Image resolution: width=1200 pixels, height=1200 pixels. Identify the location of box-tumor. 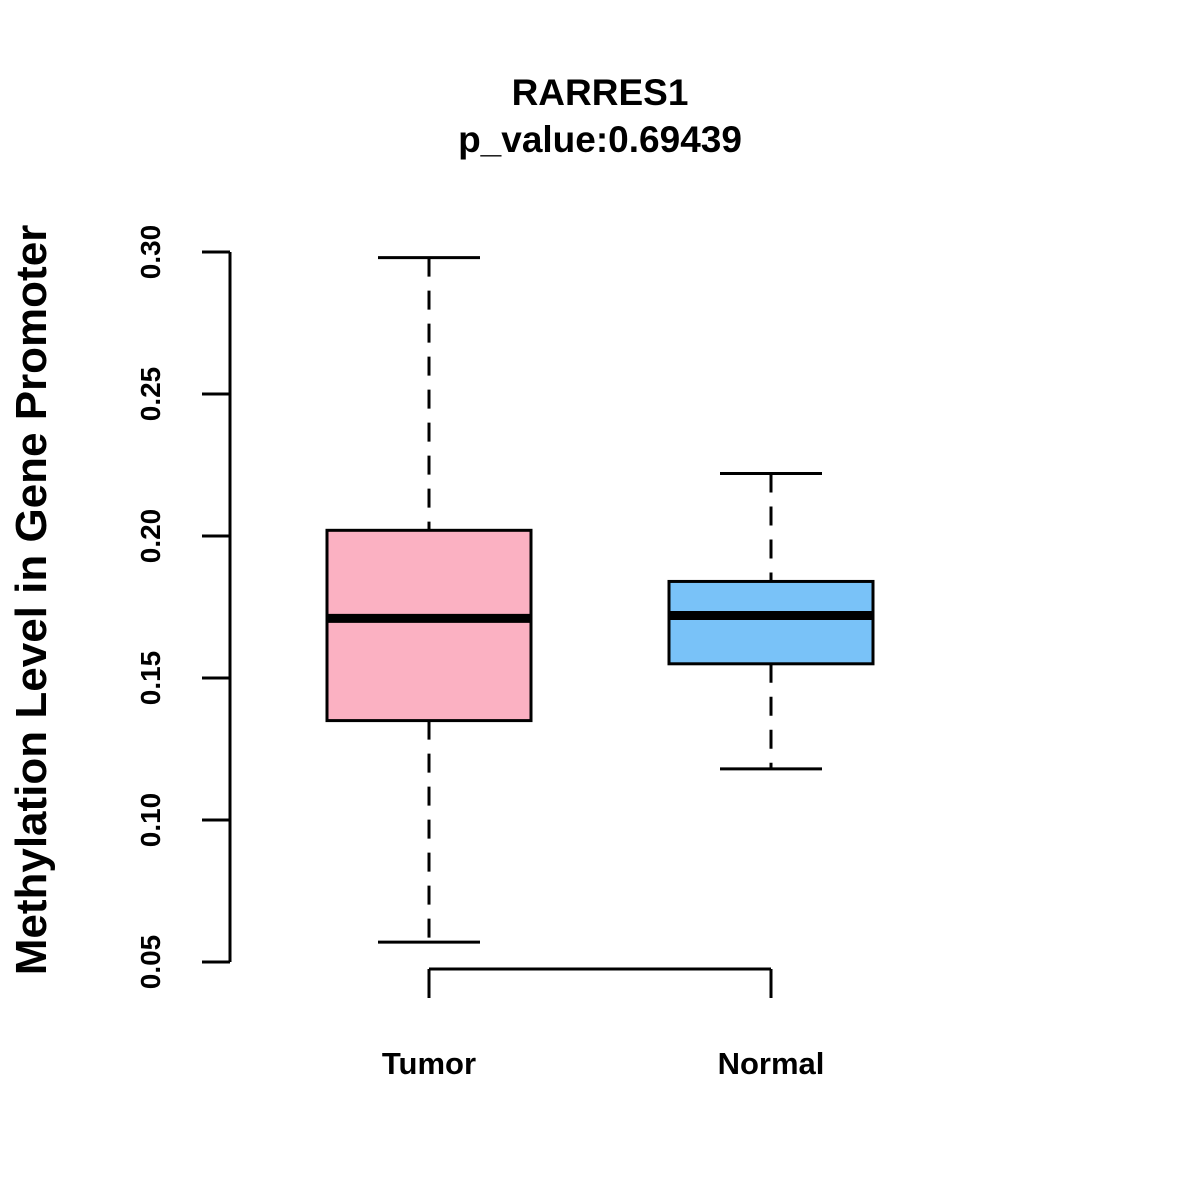
(429, 600).